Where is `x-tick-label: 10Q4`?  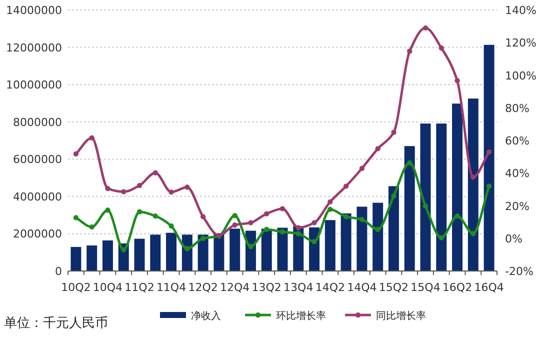 x-tick-label: 10Q4 is located at coordinates (107, 287).